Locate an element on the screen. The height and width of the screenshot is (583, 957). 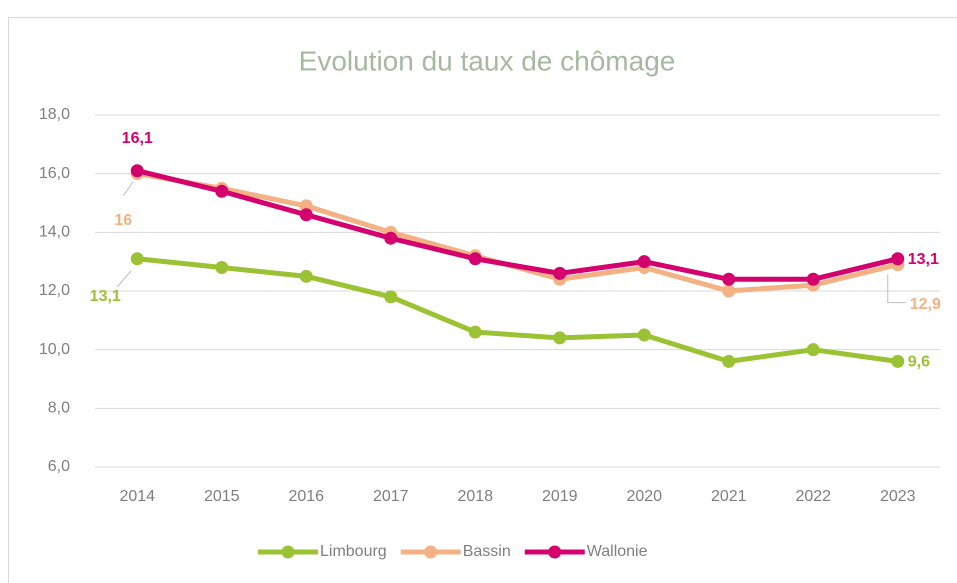
data-label: 16 is located at coordinates (123, 220).